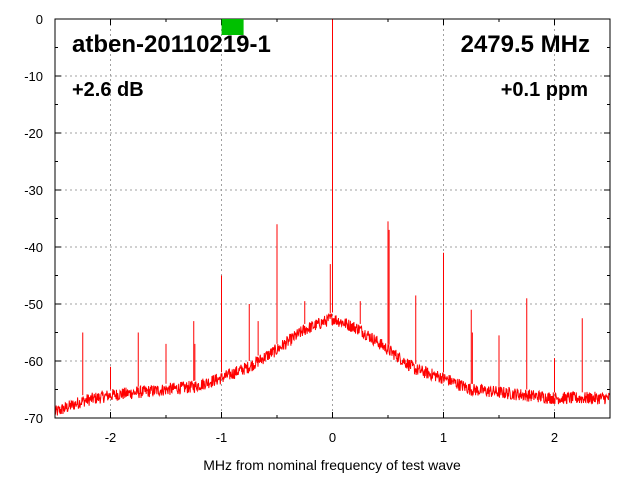 This screenshot has height=480, width=640. I want to click on x-tick-label: 0, so click(332, 437).